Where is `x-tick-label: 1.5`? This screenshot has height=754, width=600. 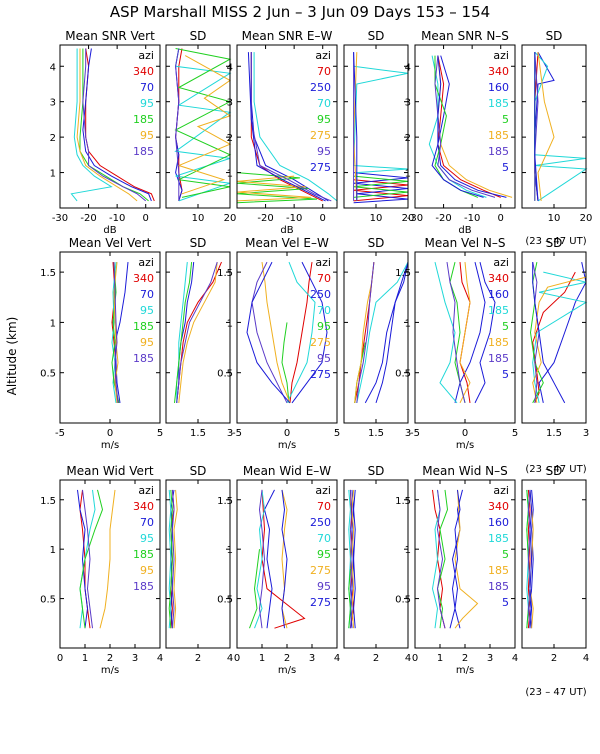
x-tick-label: 1.5 is located at coordinates (198, 433).